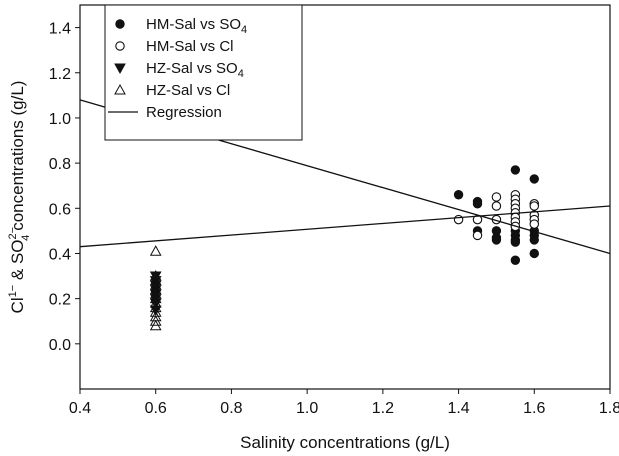 The height and width of the screenshot is (456, 619). Describe the element at coordinates (307, 408) in the screenshot. I see `x-tick-label: 1.0` at that location.